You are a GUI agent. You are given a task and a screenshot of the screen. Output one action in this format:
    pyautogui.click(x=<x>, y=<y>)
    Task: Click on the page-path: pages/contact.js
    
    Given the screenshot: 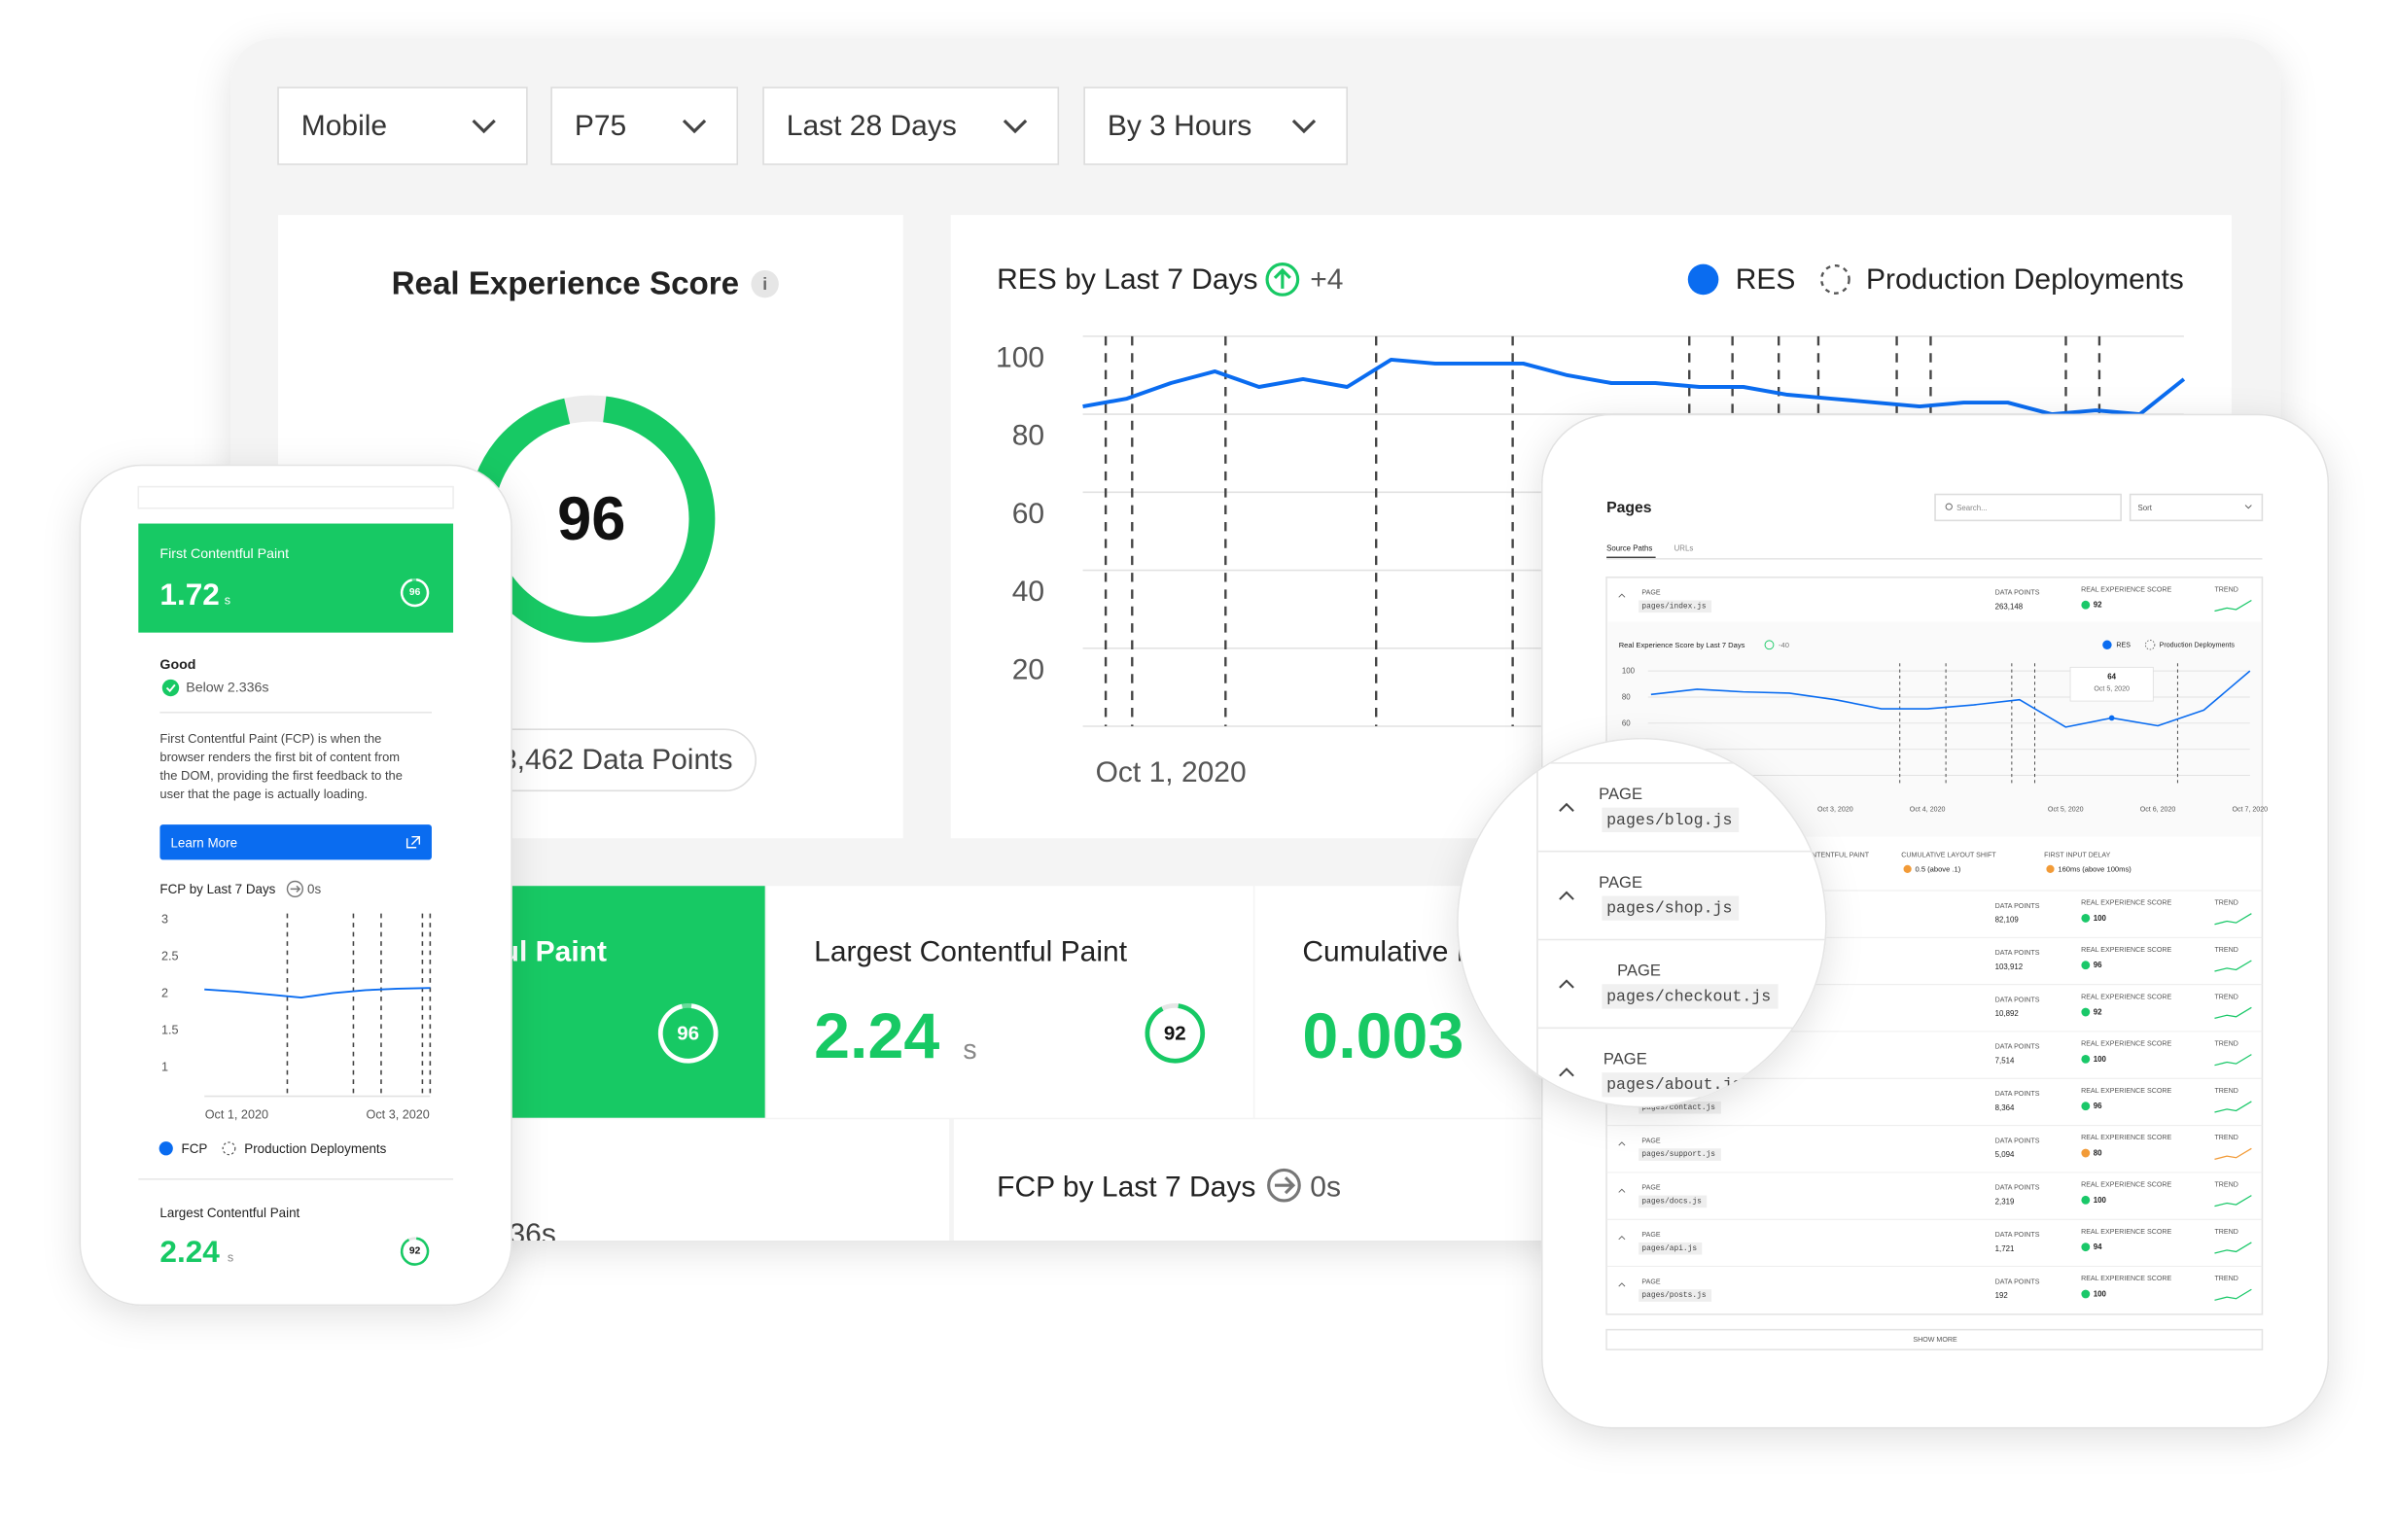 What is the action you would take?
    pyautogui.click(x=1678, y=1107)
    